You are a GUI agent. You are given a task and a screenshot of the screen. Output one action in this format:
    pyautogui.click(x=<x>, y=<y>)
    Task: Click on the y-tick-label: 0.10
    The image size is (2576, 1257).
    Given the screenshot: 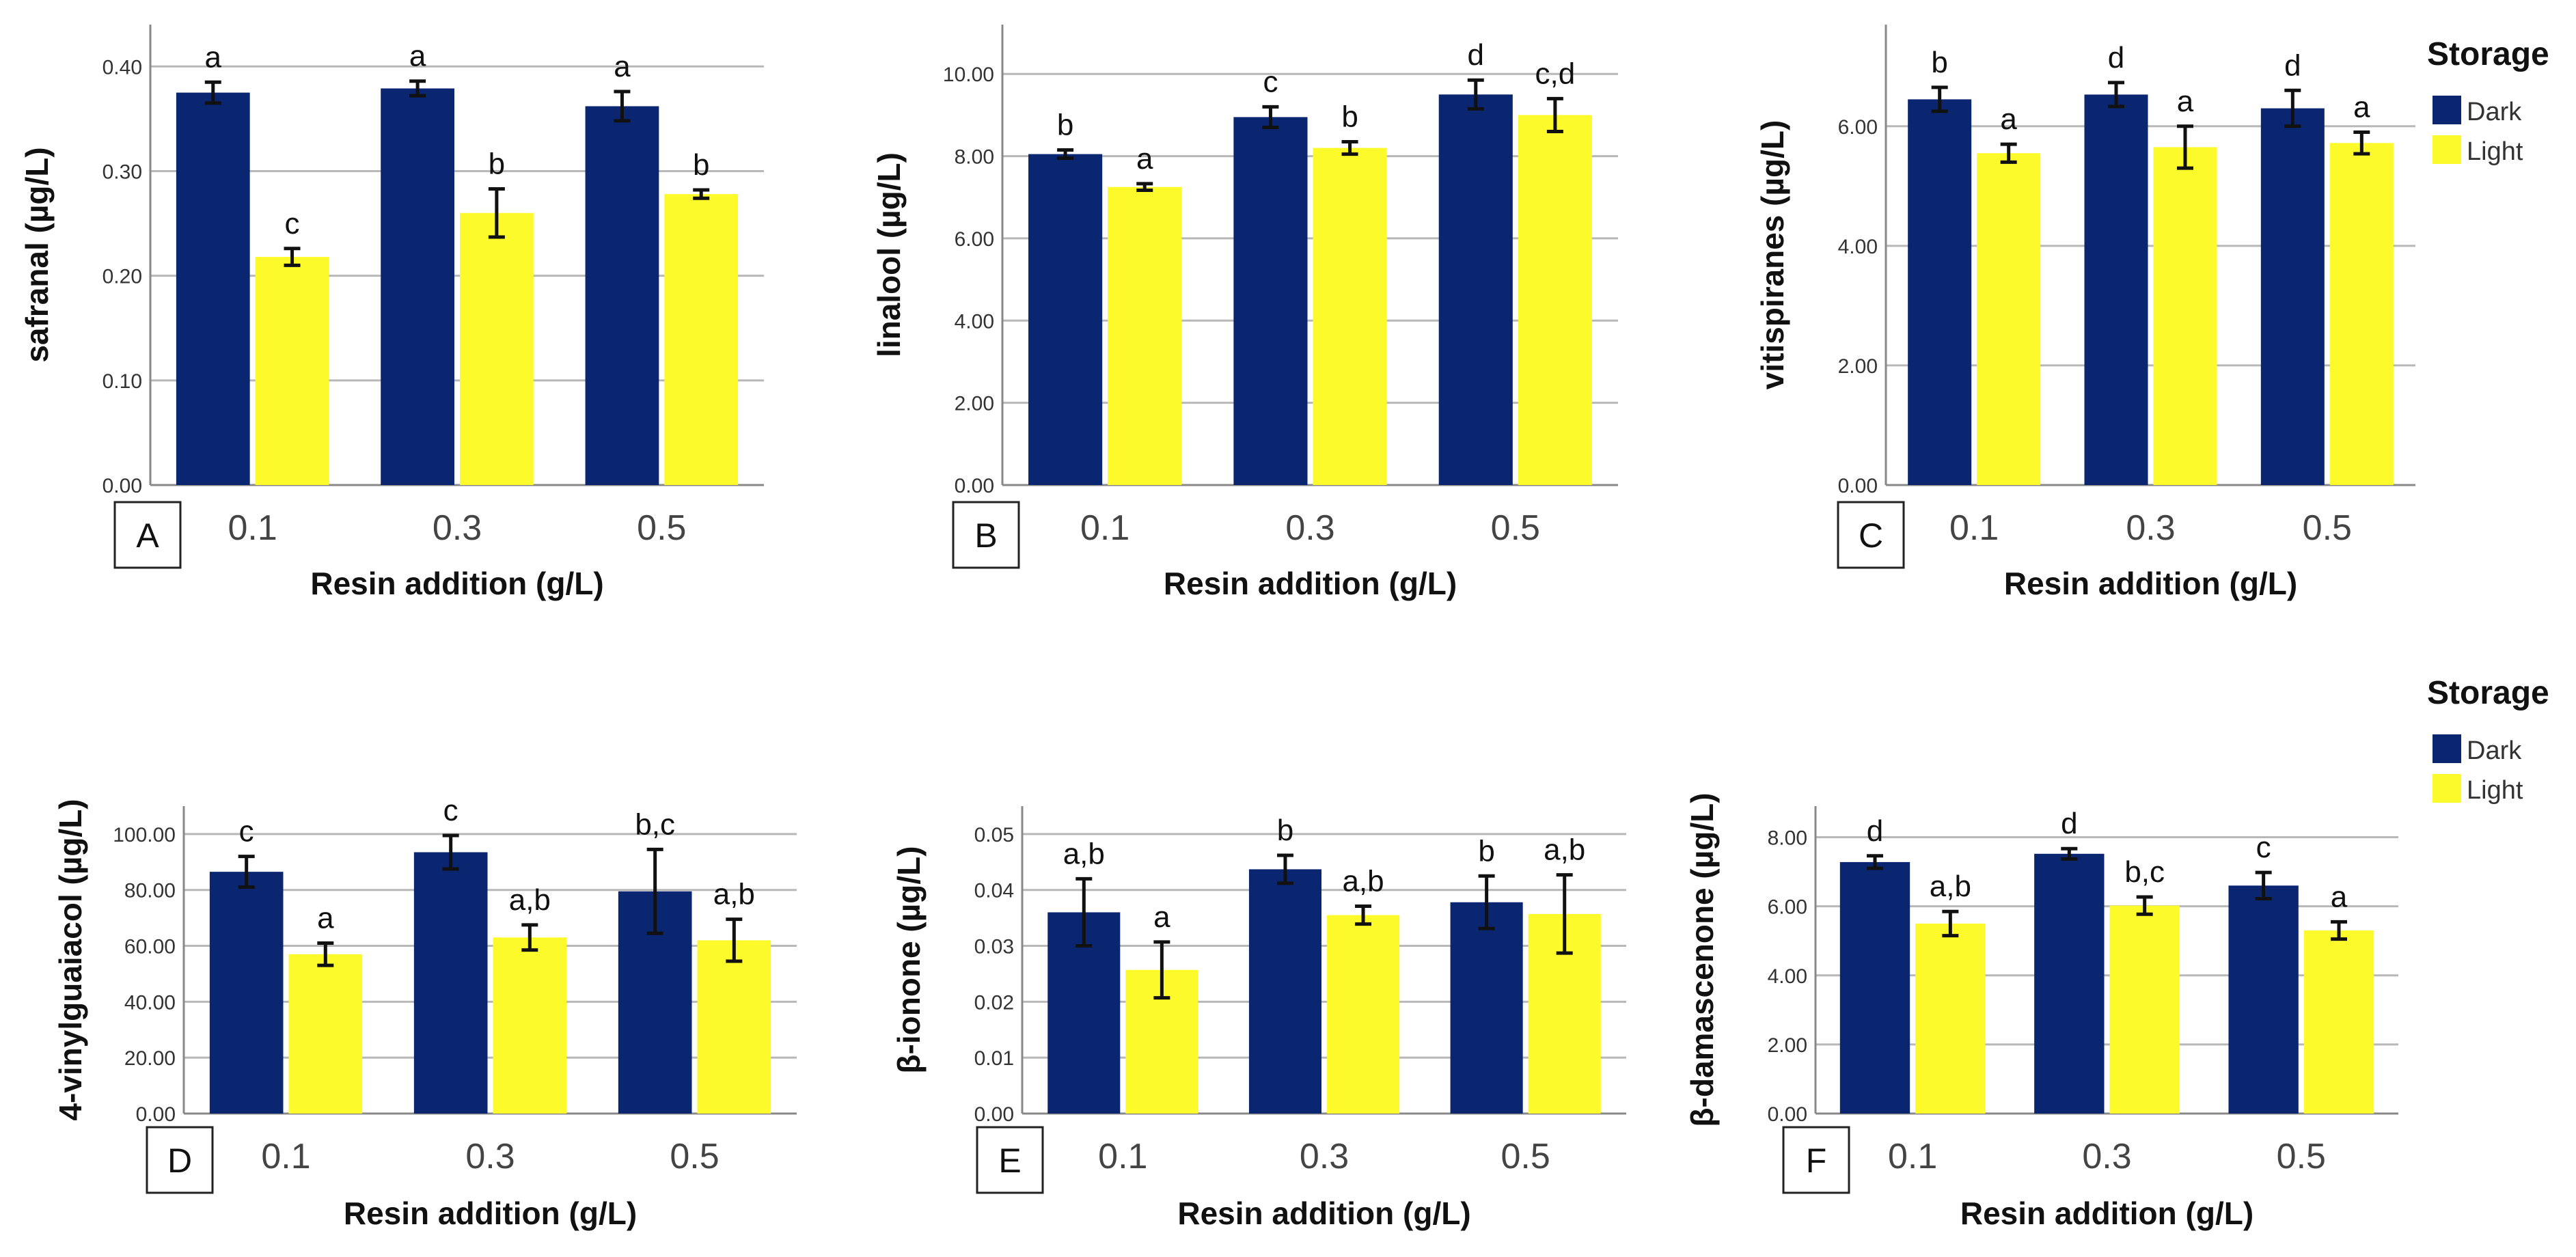 What is the action you would take?
    pyautogui.click(x=122, y=381)
    